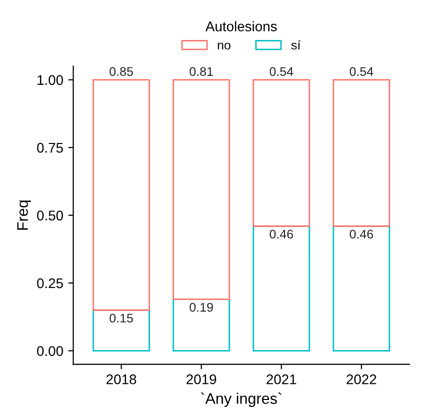  I want to click on y-tick-label: 0.50, so click(50, 215).